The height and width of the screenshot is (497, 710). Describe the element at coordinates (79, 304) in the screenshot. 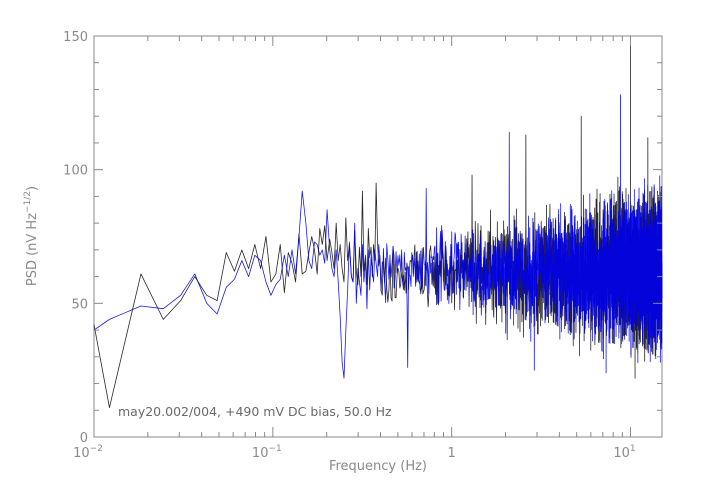

I see `y-tick-label: 50` at that location.